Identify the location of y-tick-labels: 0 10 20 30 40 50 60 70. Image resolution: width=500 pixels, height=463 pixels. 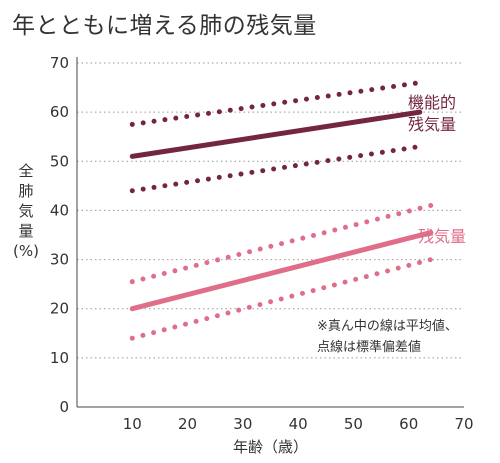
(59, 235).